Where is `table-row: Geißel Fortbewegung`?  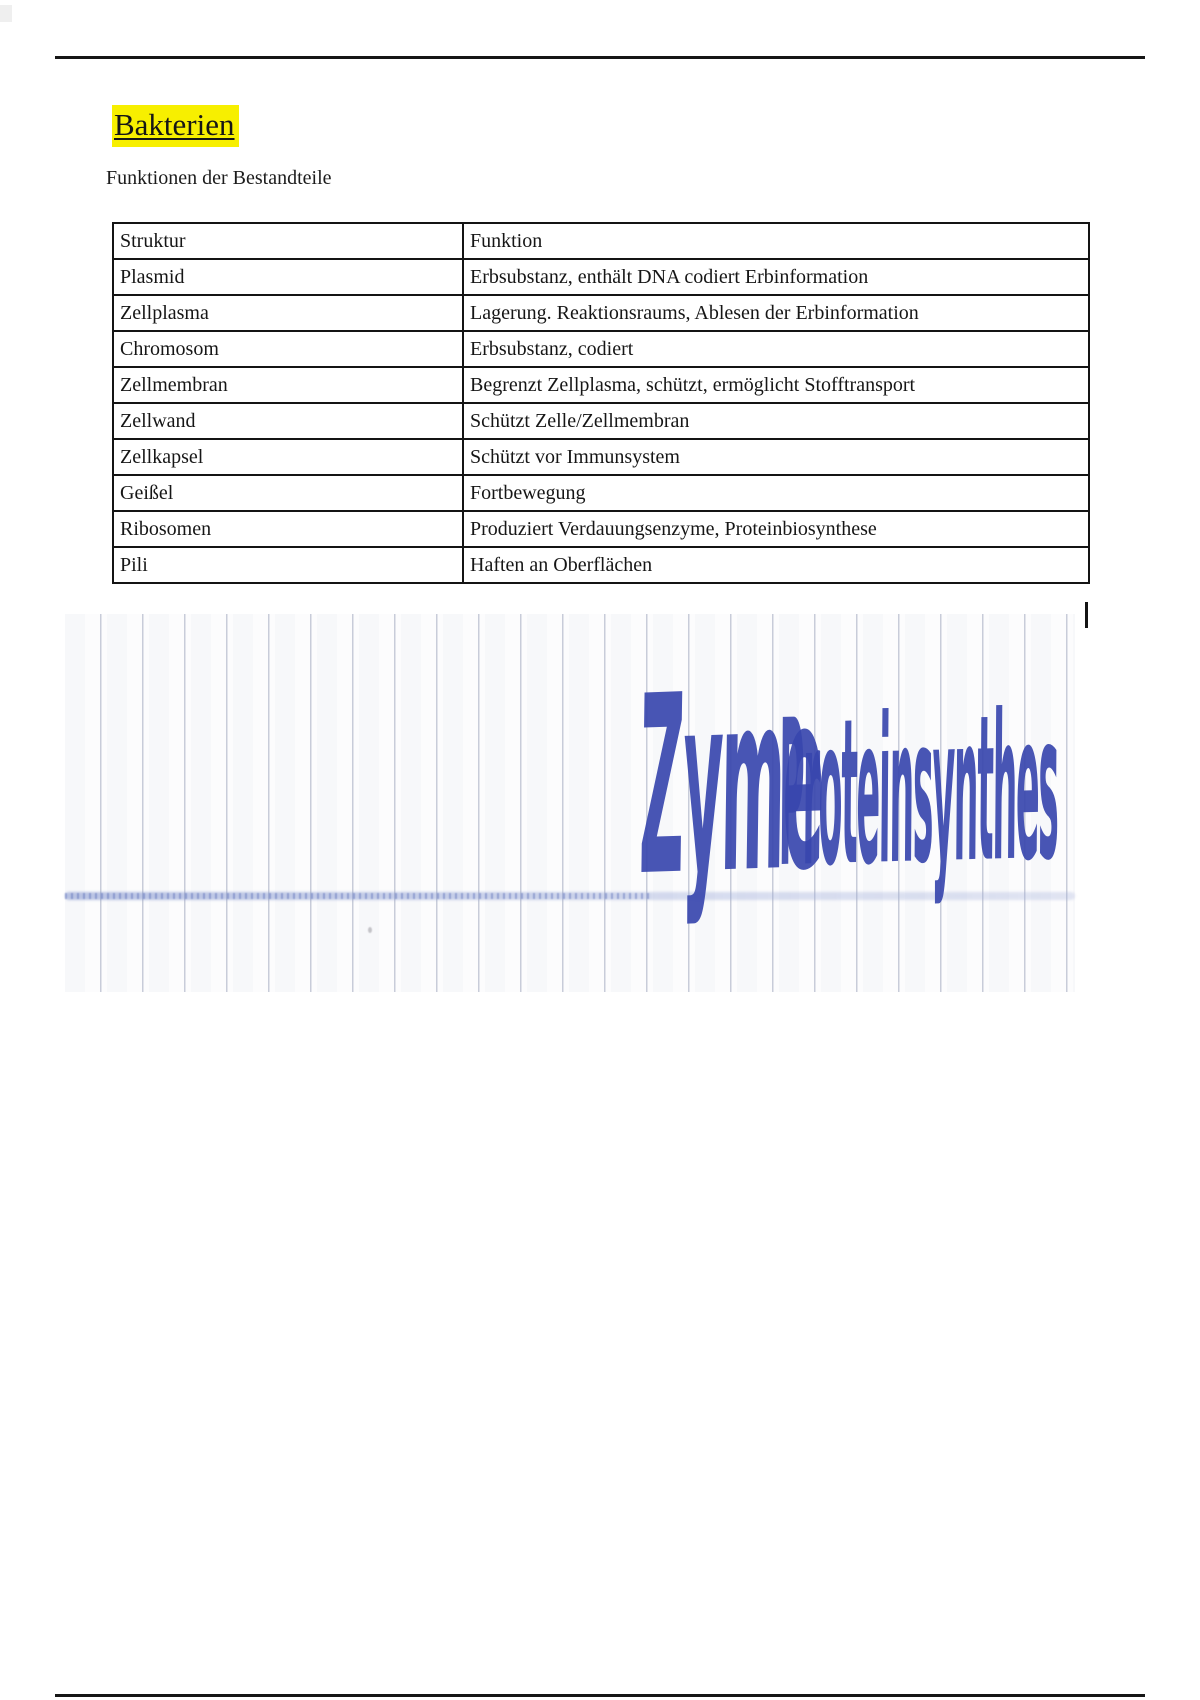 table-row: Geißel Fortbewegung is located at coordinates (601, 493).